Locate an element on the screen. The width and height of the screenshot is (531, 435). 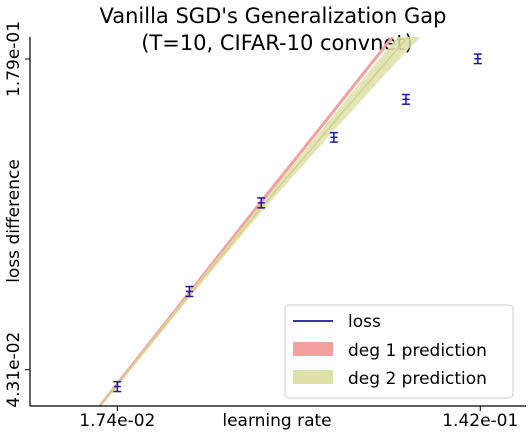
legend: loss deg 1 prediction deg 2 prediction is located at coordinates (399, 351).